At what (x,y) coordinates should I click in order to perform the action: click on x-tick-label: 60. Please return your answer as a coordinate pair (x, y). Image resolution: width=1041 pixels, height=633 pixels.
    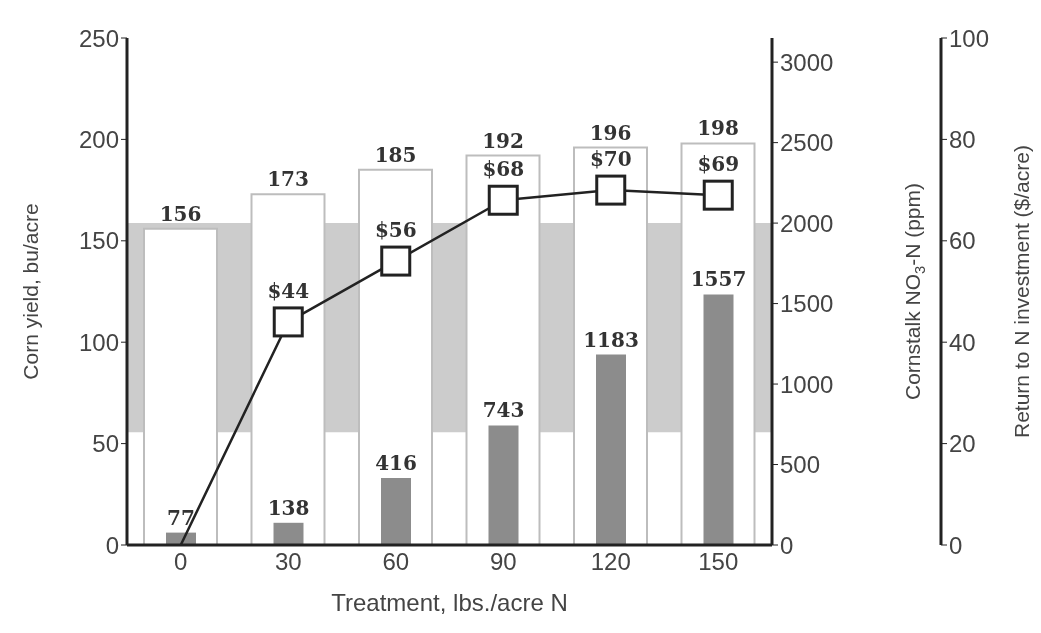
    Looking at the image, I should click on (396, 562).